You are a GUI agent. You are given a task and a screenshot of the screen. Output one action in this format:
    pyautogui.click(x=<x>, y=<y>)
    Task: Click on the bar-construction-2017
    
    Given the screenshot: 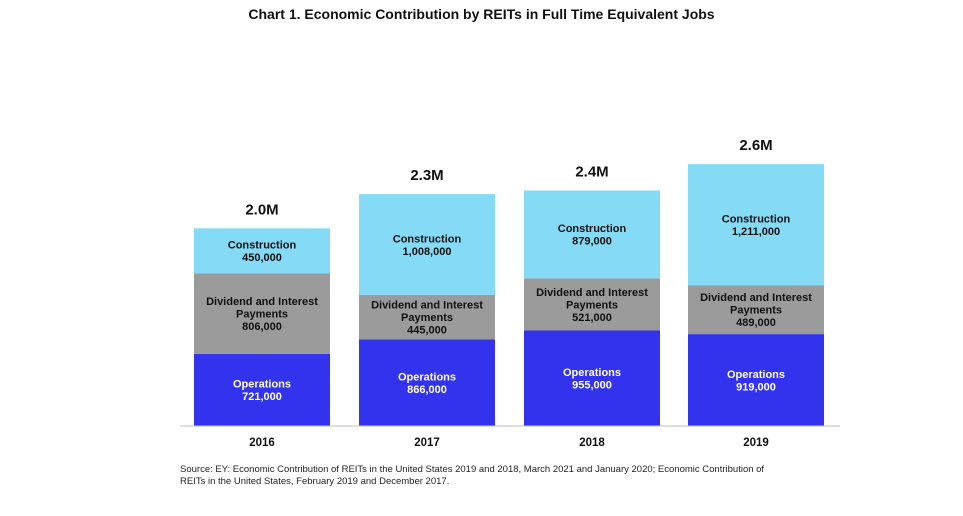 What is the action you would take?
    pyautogui.click(x=427, y=244)
    